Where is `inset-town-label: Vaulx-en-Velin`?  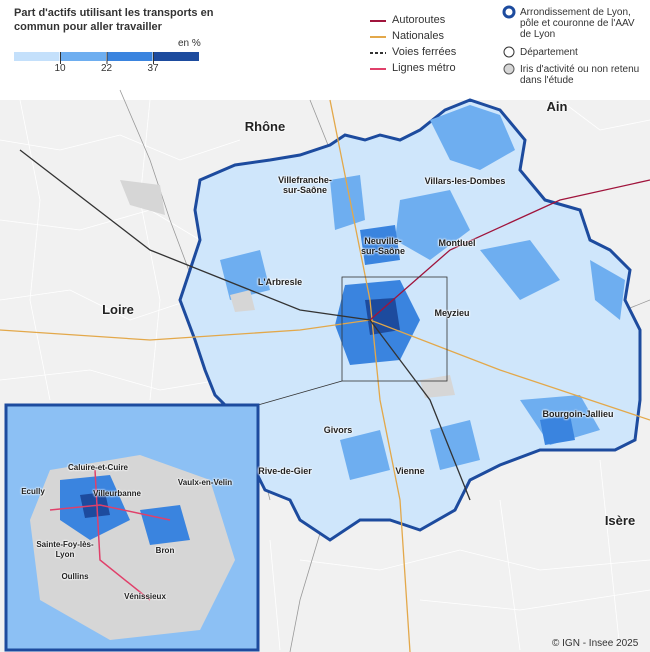 inset-town-label: Vaulx-en-Velin is located at coordinates (205, 482).